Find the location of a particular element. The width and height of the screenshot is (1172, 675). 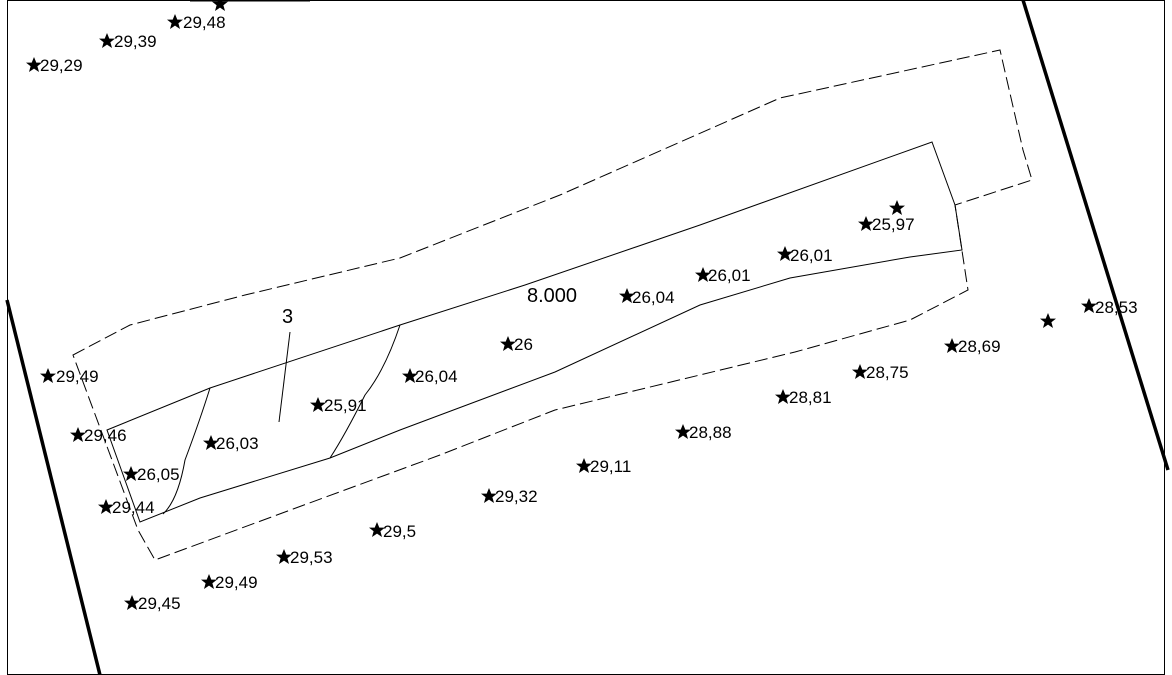

elevation-label: 29,45 is located at coordinates (159, 603).